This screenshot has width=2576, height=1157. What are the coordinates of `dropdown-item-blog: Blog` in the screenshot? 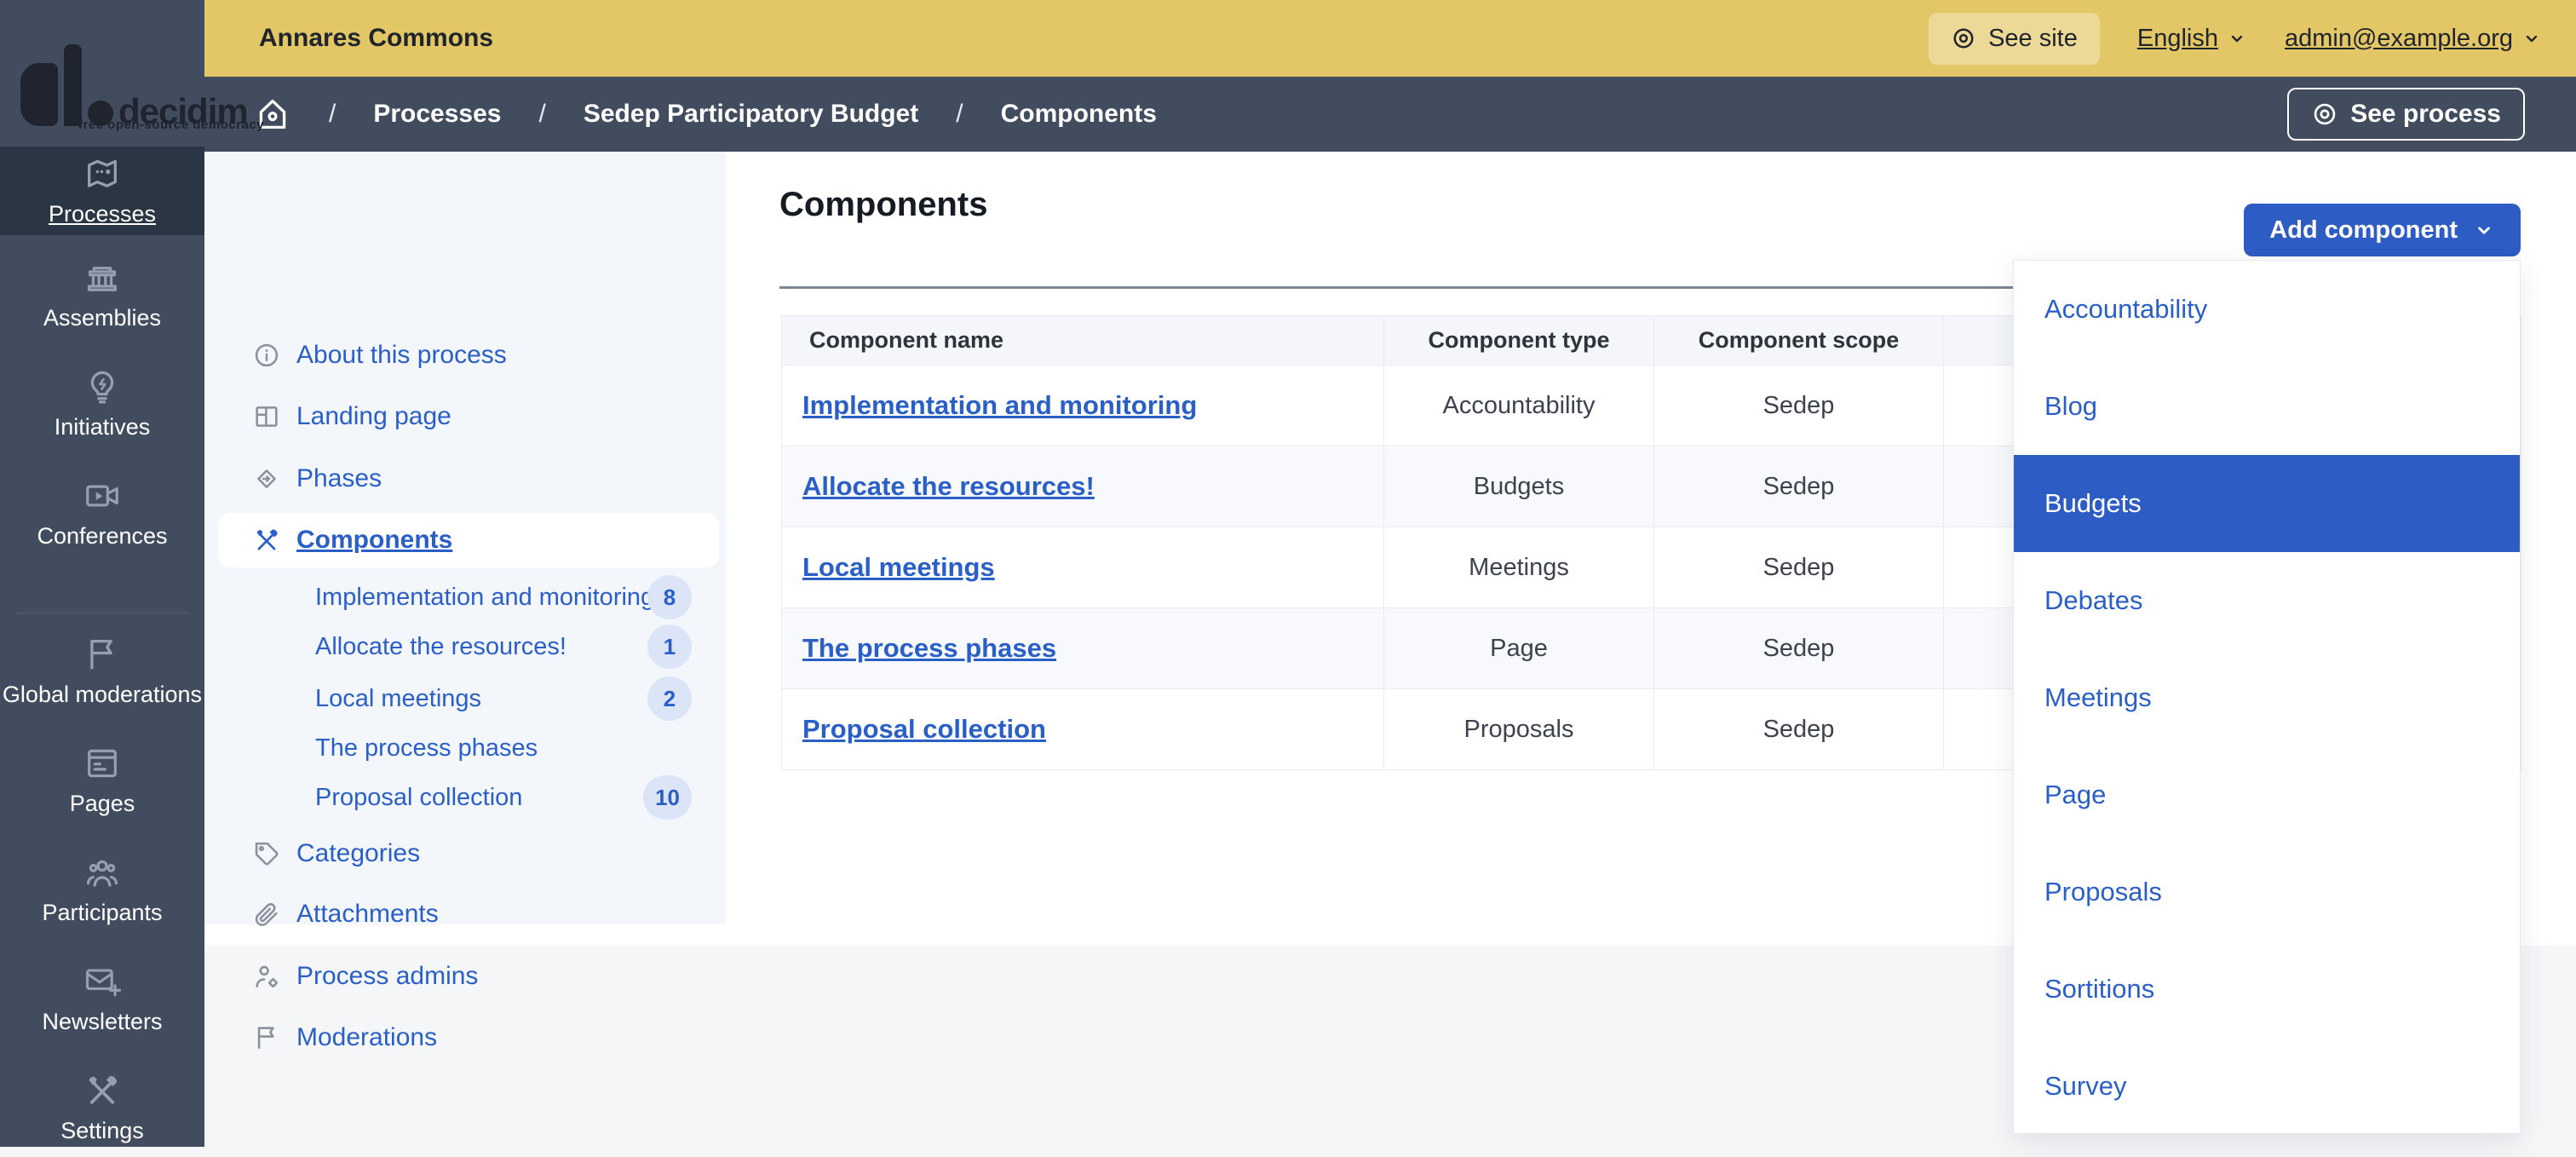 It's located at (2071, 406).